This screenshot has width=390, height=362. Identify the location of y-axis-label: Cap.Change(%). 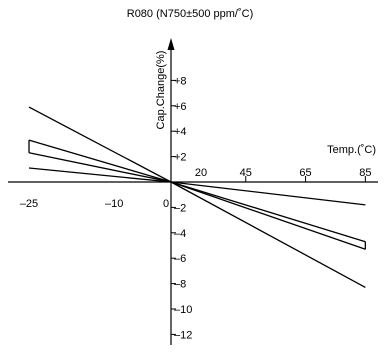
(161, 90).